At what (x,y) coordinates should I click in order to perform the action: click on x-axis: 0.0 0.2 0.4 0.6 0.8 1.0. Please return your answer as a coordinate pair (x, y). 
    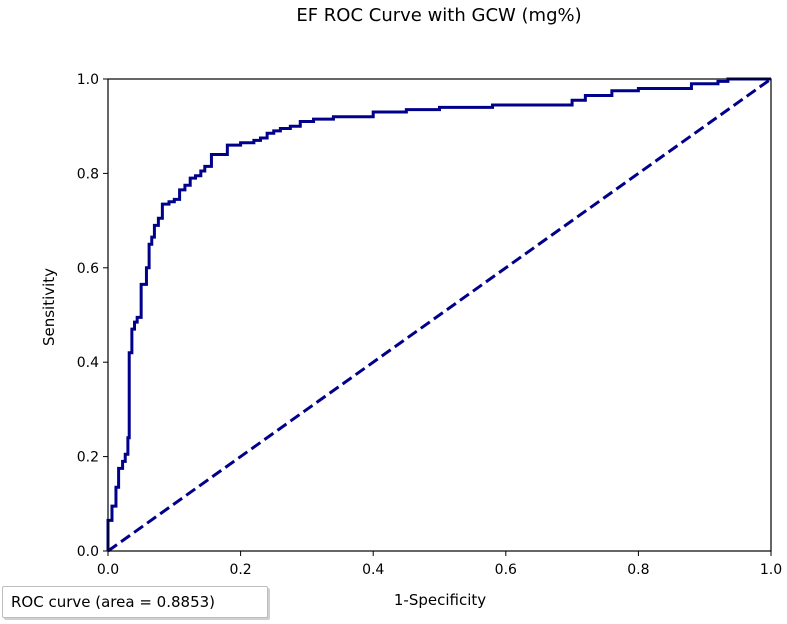
    Looking at the image, I should click on (439, 564).